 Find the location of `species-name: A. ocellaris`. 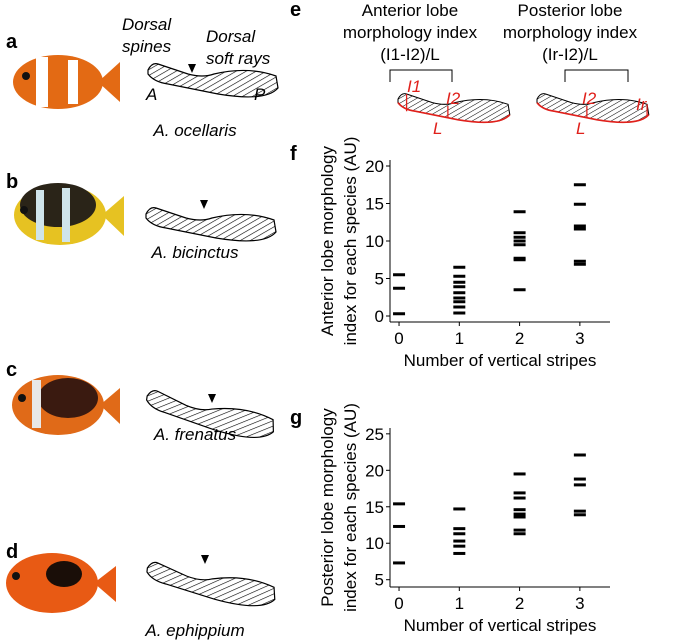

species-name: A. ocellaris is located at coordinates (194, 130).